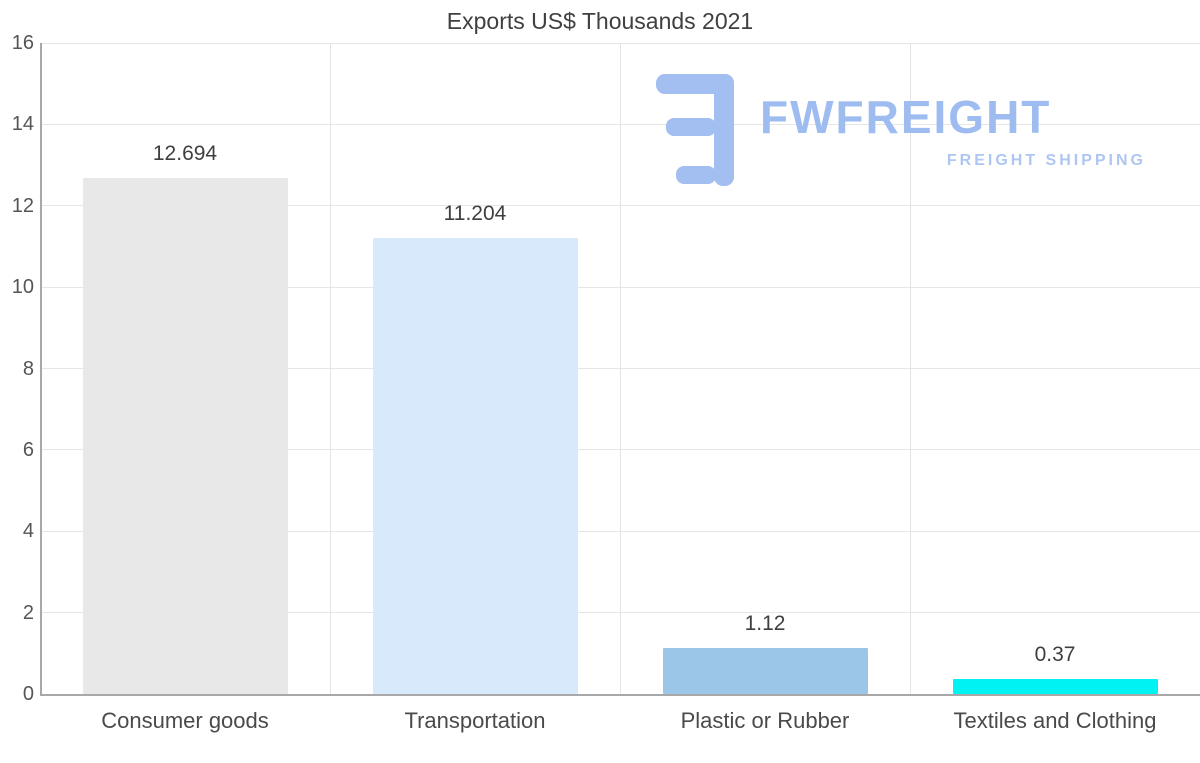 Image resolution: width=1200 pixels, height=763 pixels. What do you see at coordinates (185, 153) in the screenshot?
I see `bar-value-label: 12.694` at bounding box center [185, 153].